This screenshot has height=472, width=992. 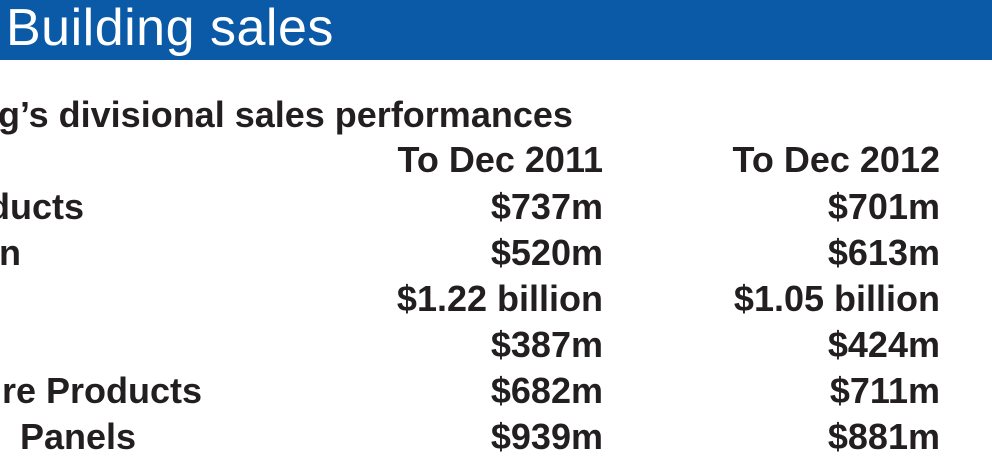 What do you see at coordinates (883, 344) in the screenshot?
I see `value-2012: $424m` at bounding box center [883, 344].